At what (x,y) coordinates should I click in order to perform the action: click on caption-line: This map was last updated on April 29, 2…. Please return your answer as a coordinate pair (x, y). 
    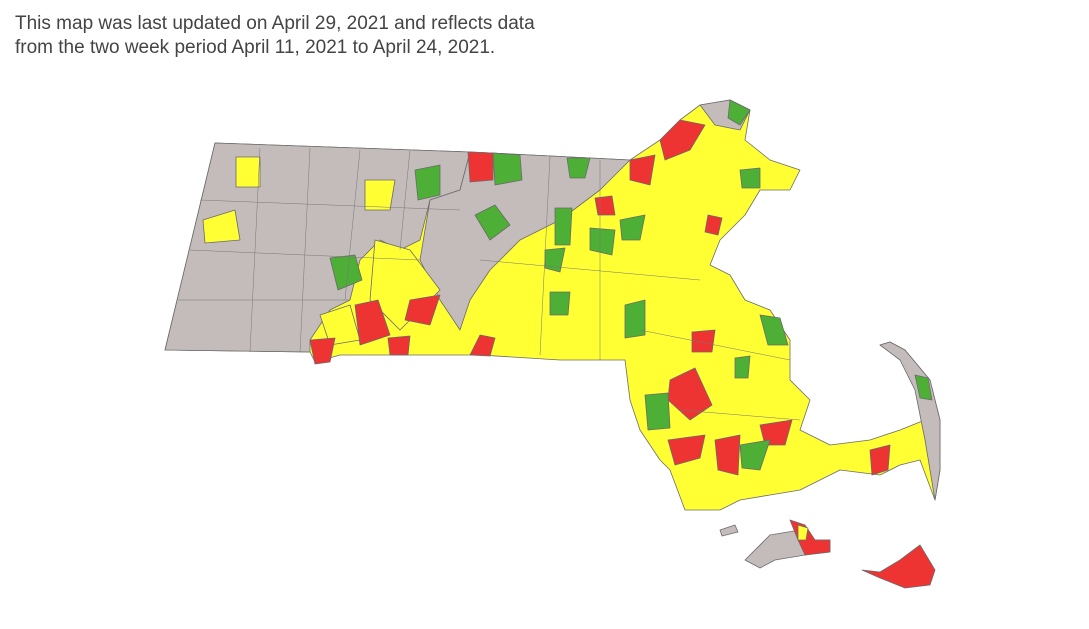
    Looking at the image, I should click on (275, 23).